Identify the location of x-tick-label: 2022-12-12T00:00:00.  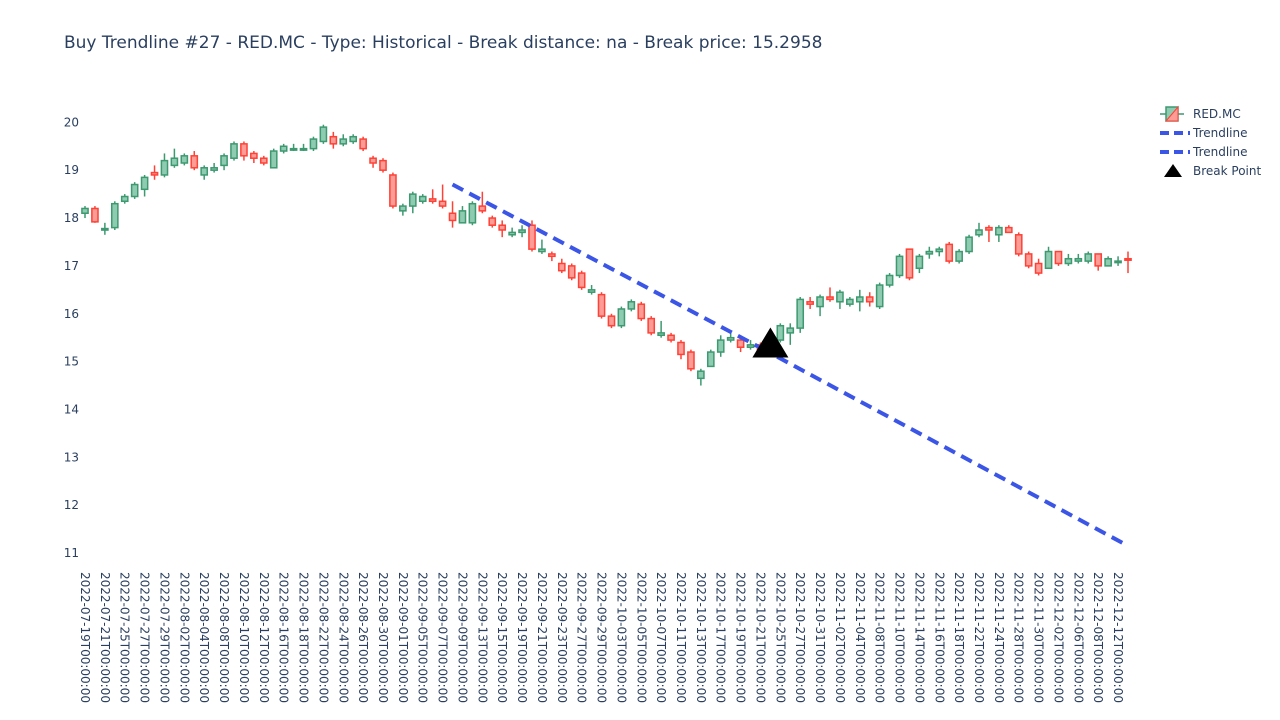
(1118, 637).